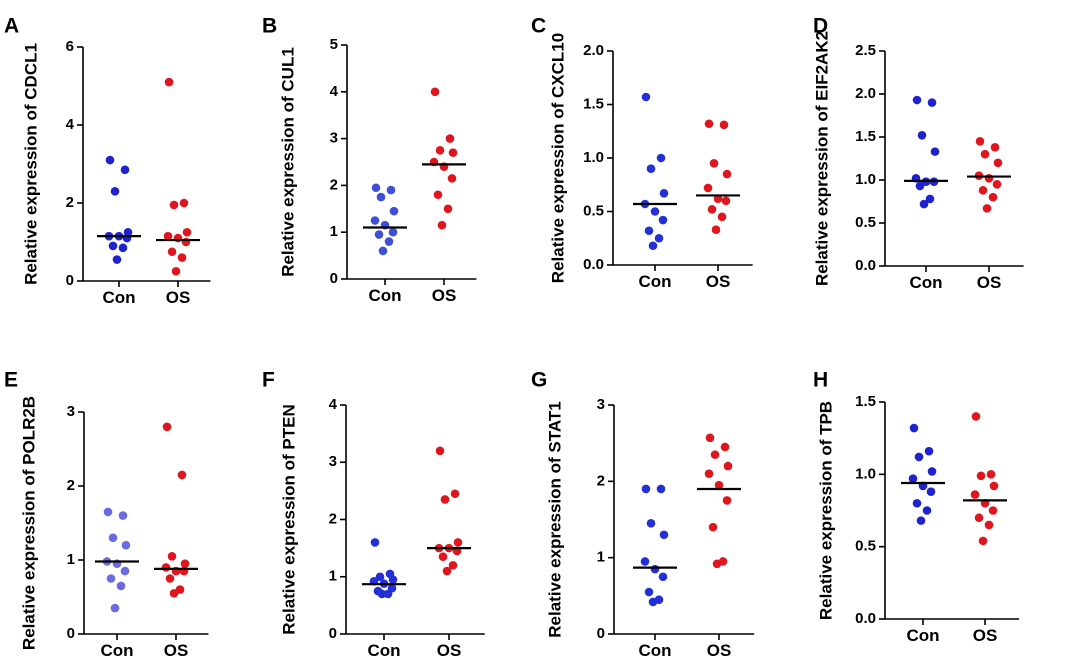 This screenshot has height=665, width=1065. Describe the element at coordinates (865, 93) in the screenshot. I see `y-tick-label: 2.0` at that location.